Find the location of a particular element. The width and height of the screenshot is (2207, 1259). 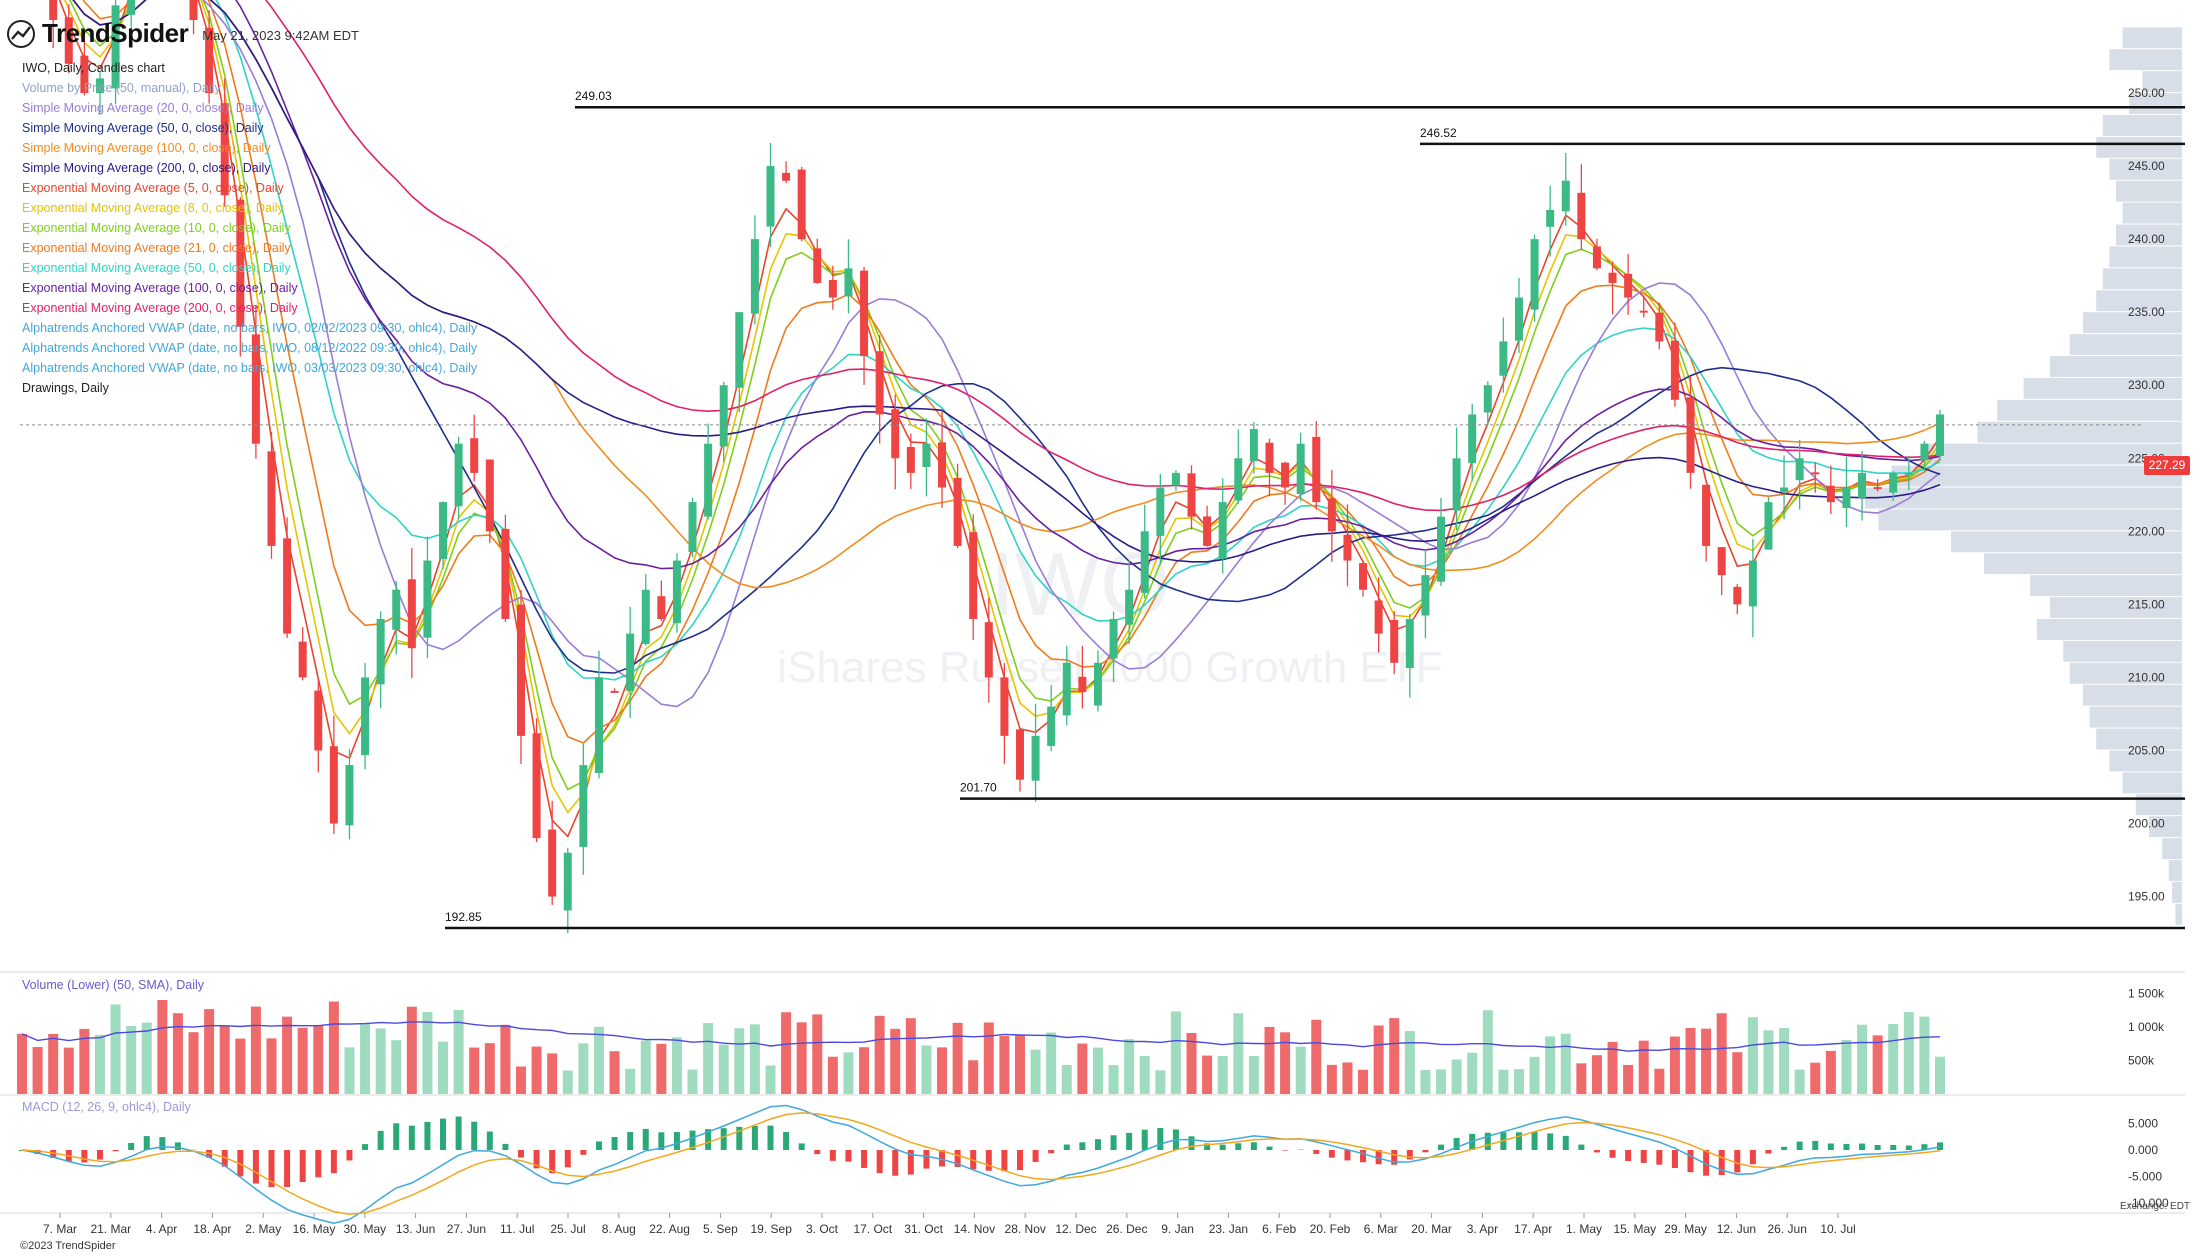

legend-item: Drawings, Daily is located at coordinates (65, 388).